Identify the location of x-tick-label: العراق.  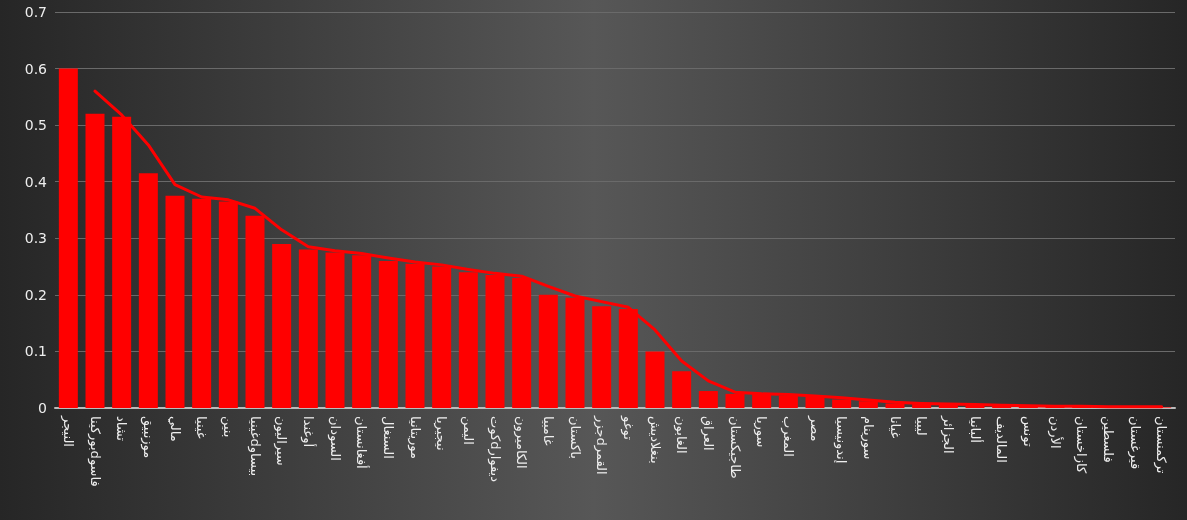
(707, 433).